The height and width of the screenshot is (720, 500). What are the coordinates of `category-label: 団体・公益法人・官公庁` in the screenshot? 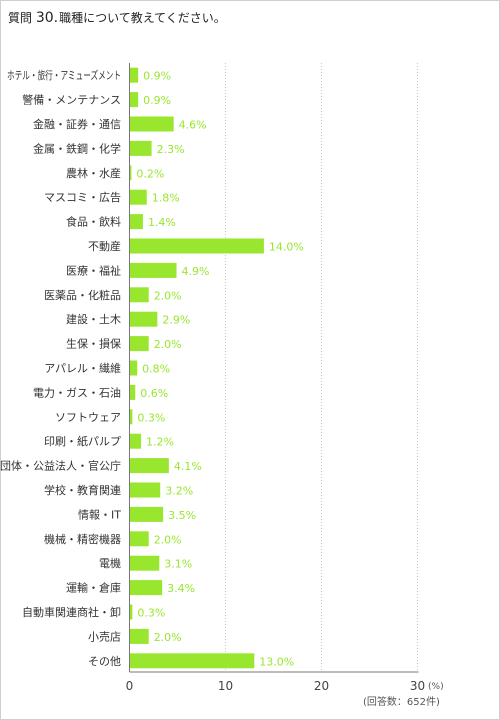 It's located at (60, 466).